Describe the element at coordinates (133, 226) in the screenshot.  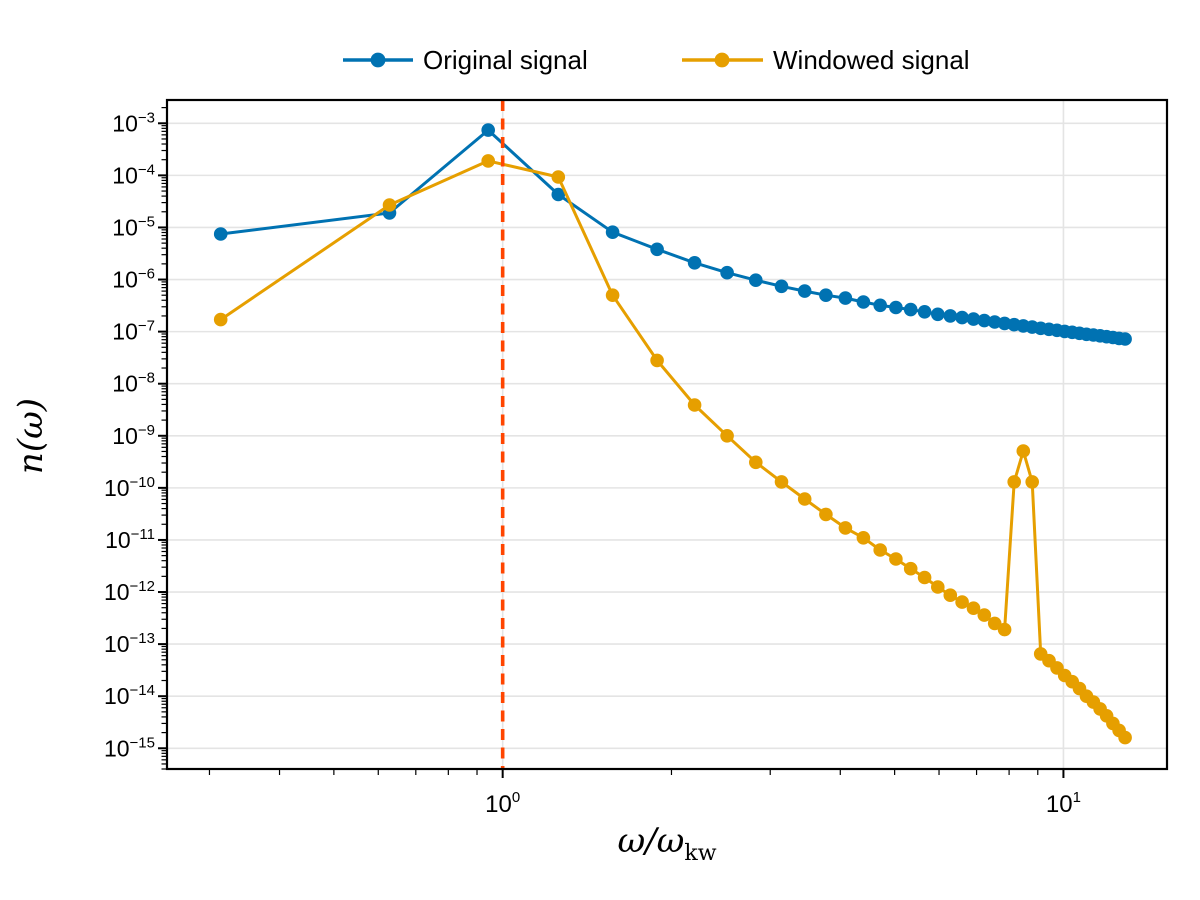
I see `y-tick-label: 10⁻⁵` at that location.